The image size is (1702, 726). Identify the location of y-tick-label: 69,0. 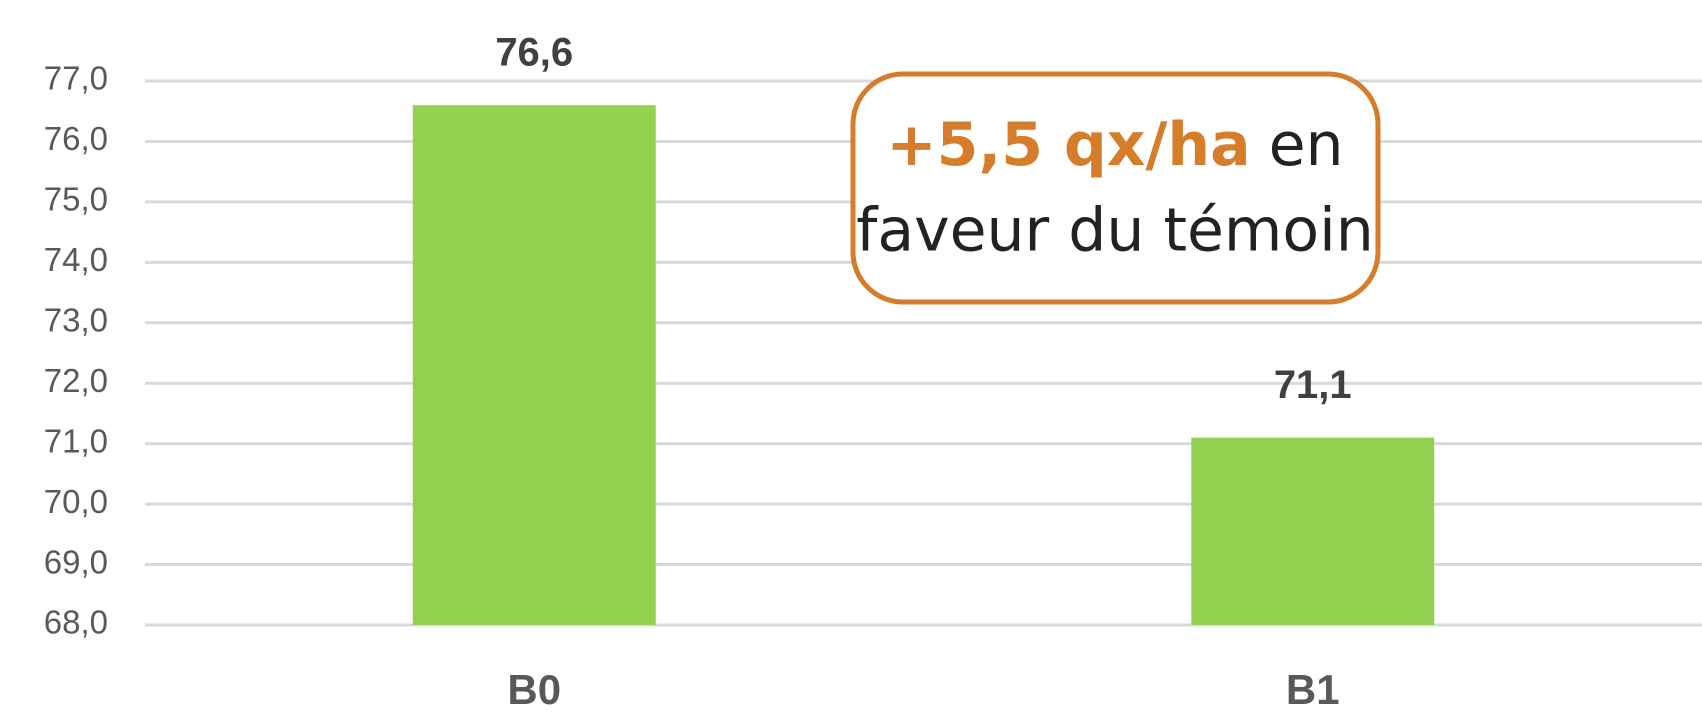
(76, 561).